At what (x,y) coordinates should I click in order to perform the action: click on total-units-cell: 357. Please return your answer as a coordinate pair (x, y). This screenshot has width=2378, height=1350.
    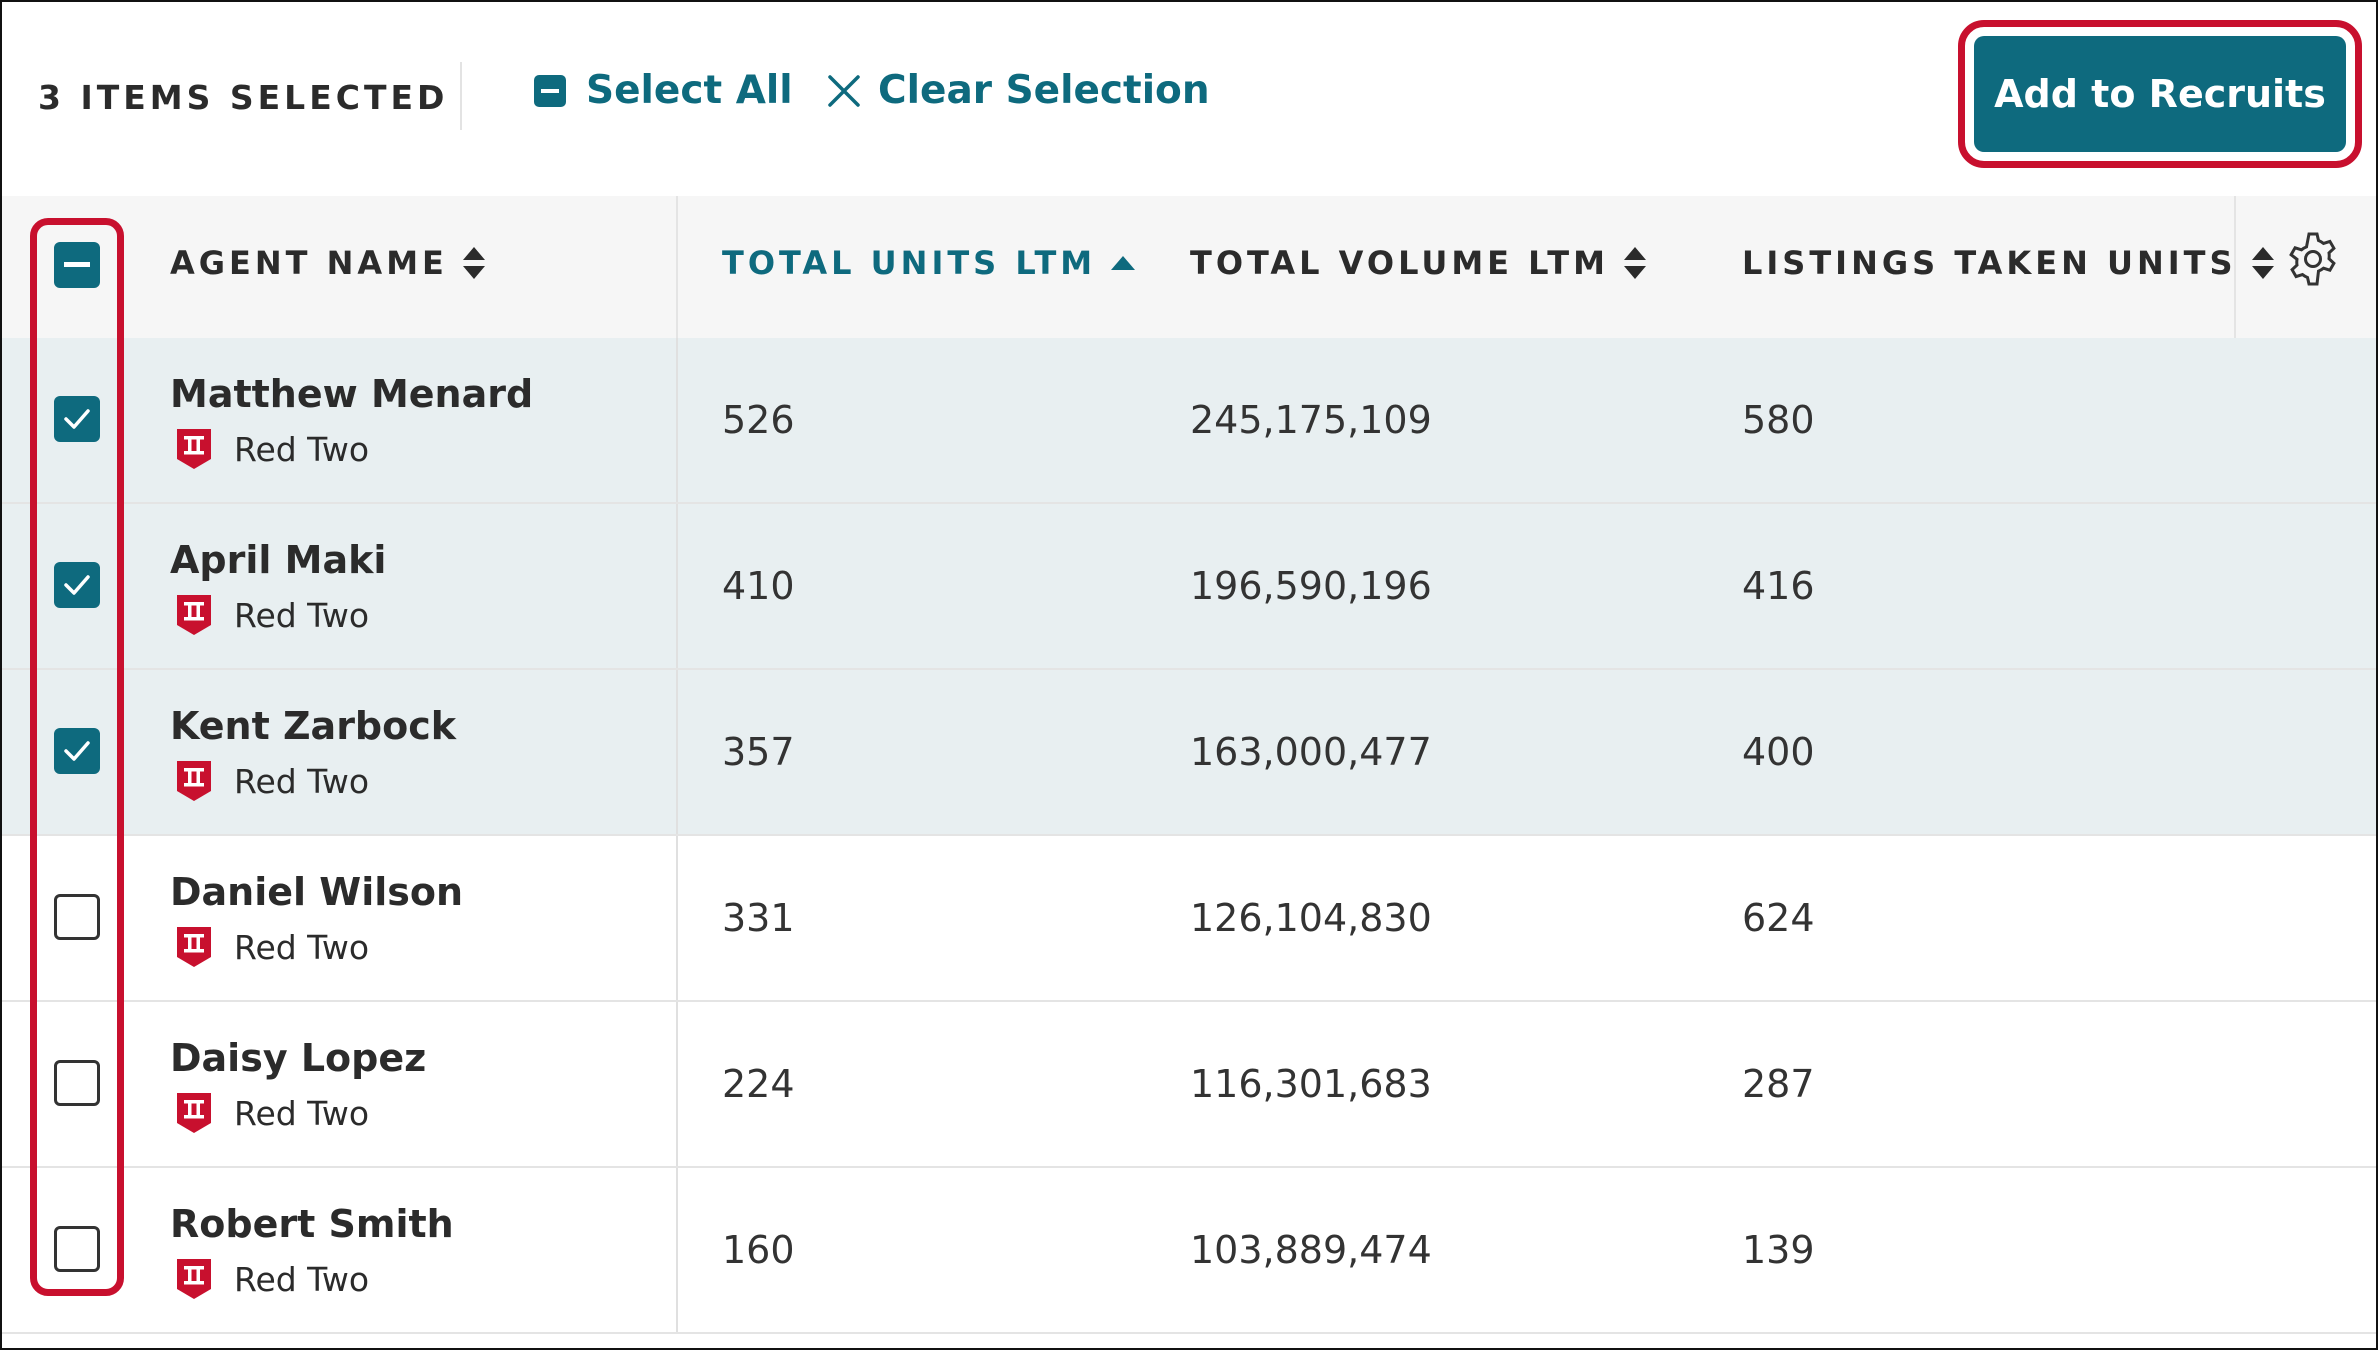
    Looking at the image, I should click on (758, 752).